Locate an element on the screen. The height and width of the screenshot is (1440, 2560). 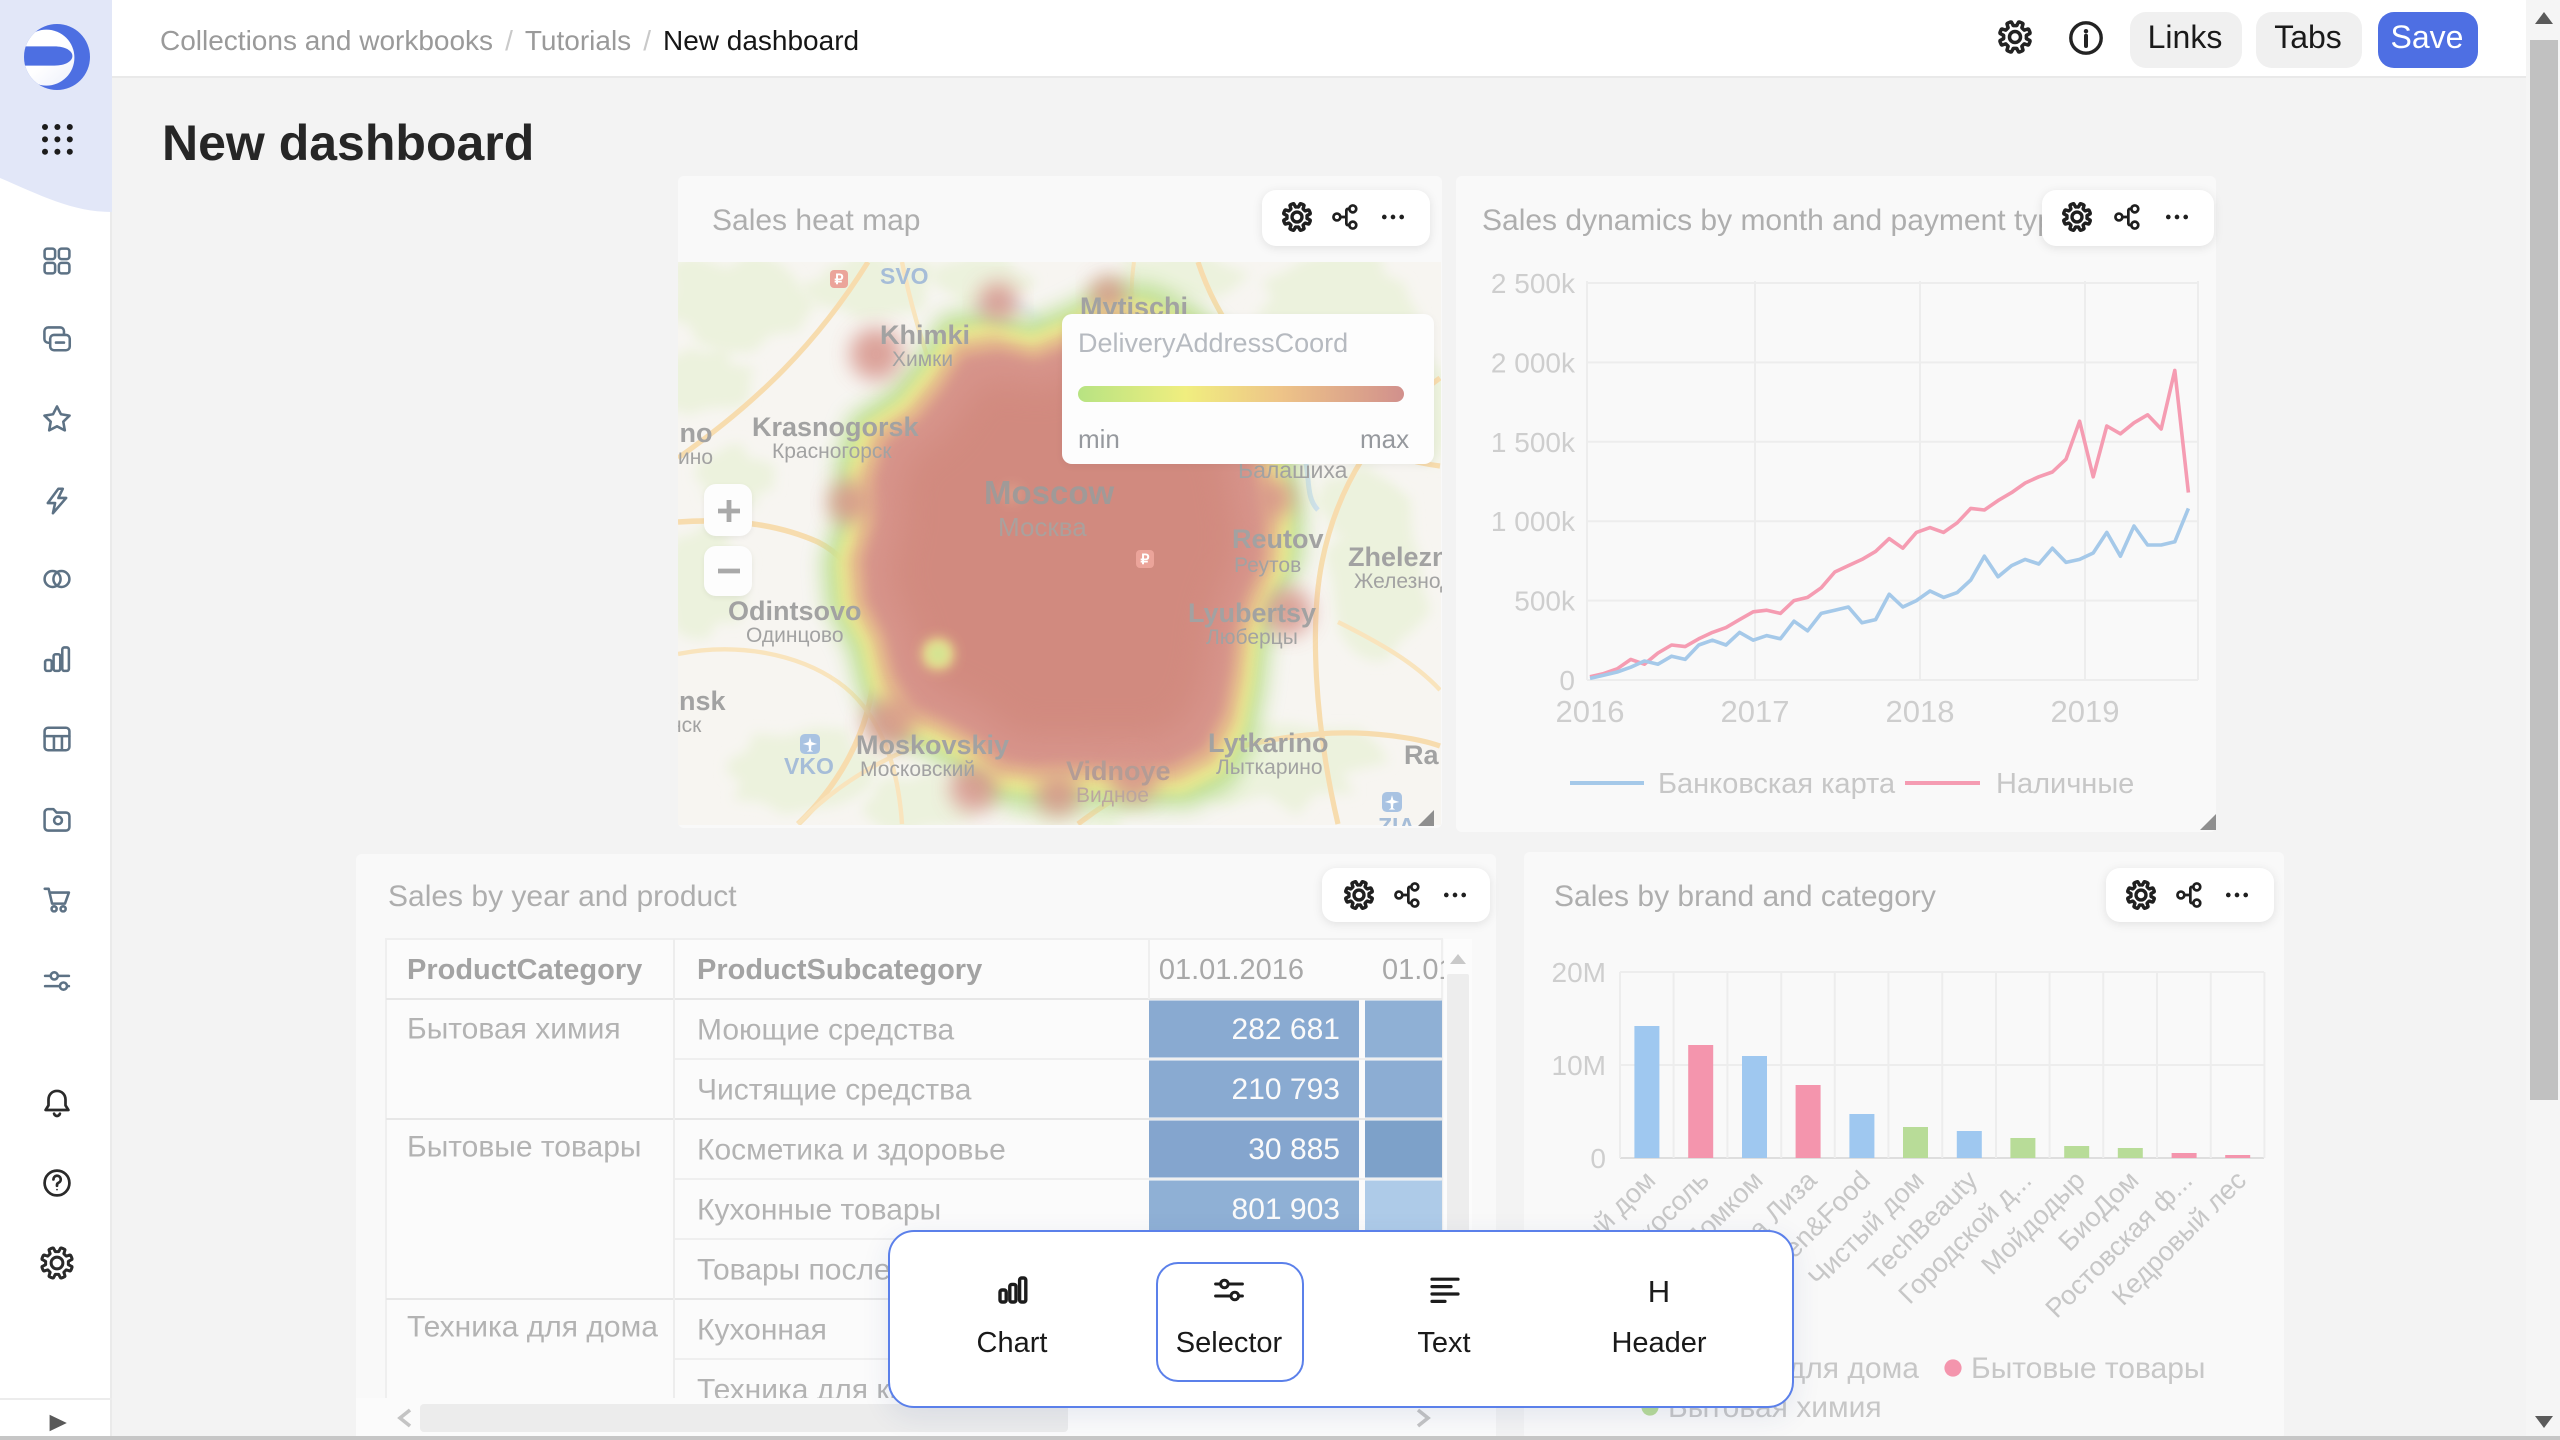
svg-text: 2016 is located at coordinates (1590, 711).